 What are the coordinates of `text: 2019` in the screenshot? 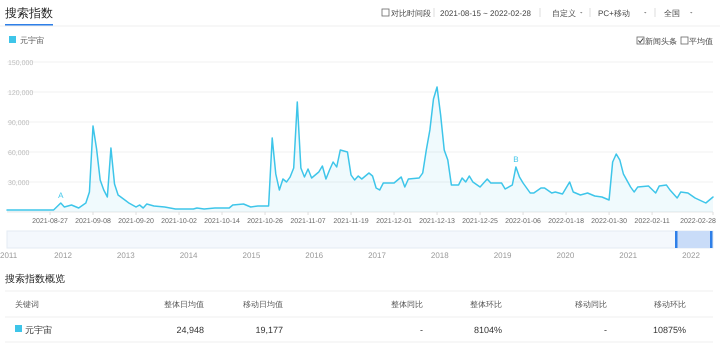 It's located at (503, 255).